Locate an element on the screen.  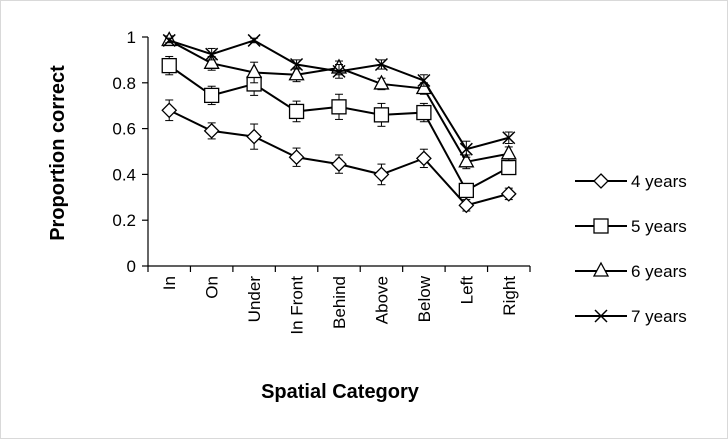
x-tick-label: In is located at coordinates (169, 283).